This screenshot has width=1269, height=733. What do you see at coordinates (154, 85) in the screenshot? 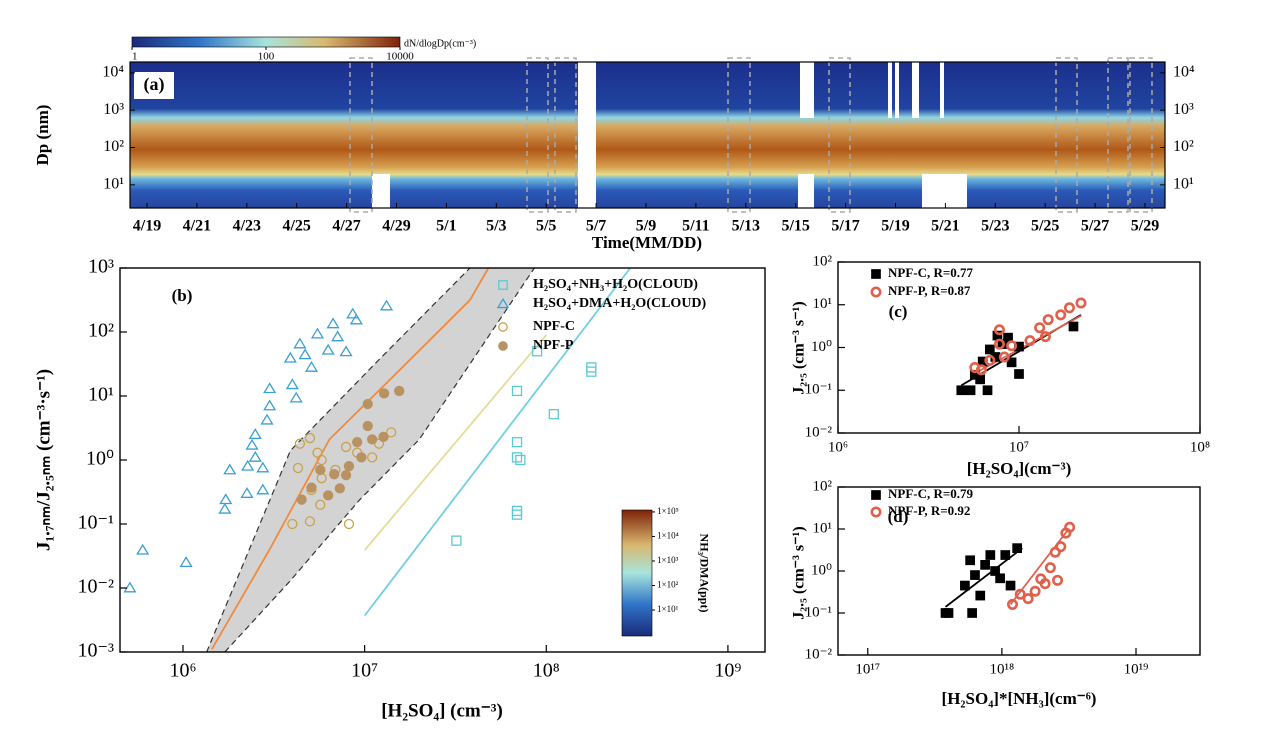
I see `panel-label-bg` at bounding box center [154, 85].